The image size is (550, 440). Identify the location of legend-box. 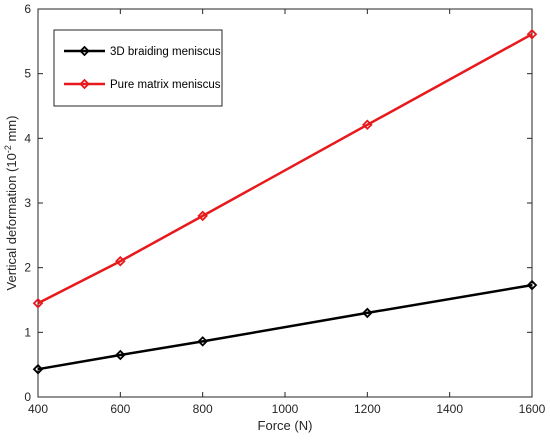
(138, 68).